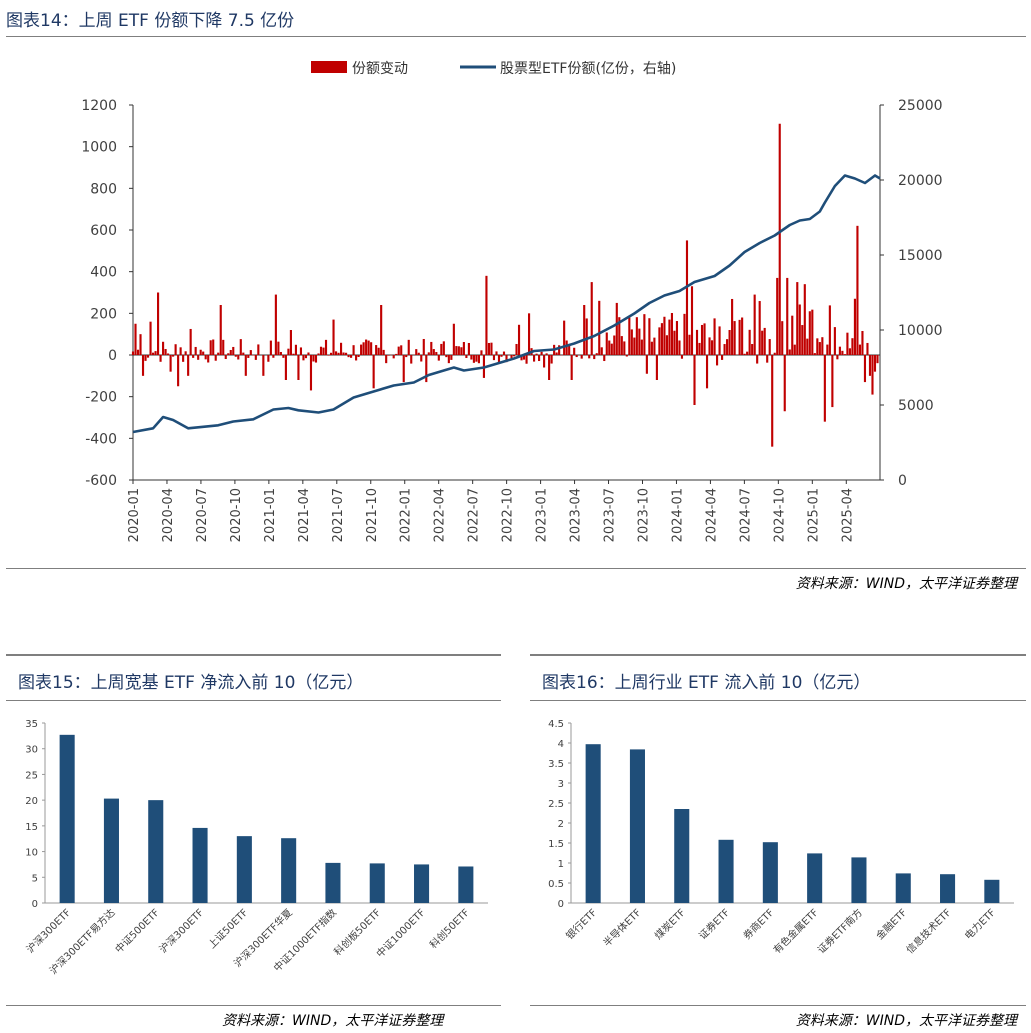  Describe the element at coordinates (516, 568) in the screenshot. I see `chart14-bottom-rule` at that location.